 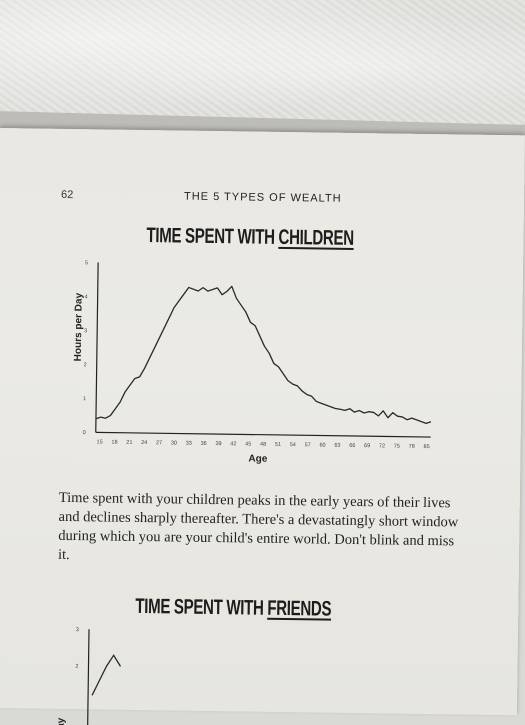 What do you see at coordinates (204, 444) in the screenshot?
I see `x-tick-label: 36` at bounding box center [204, 444].